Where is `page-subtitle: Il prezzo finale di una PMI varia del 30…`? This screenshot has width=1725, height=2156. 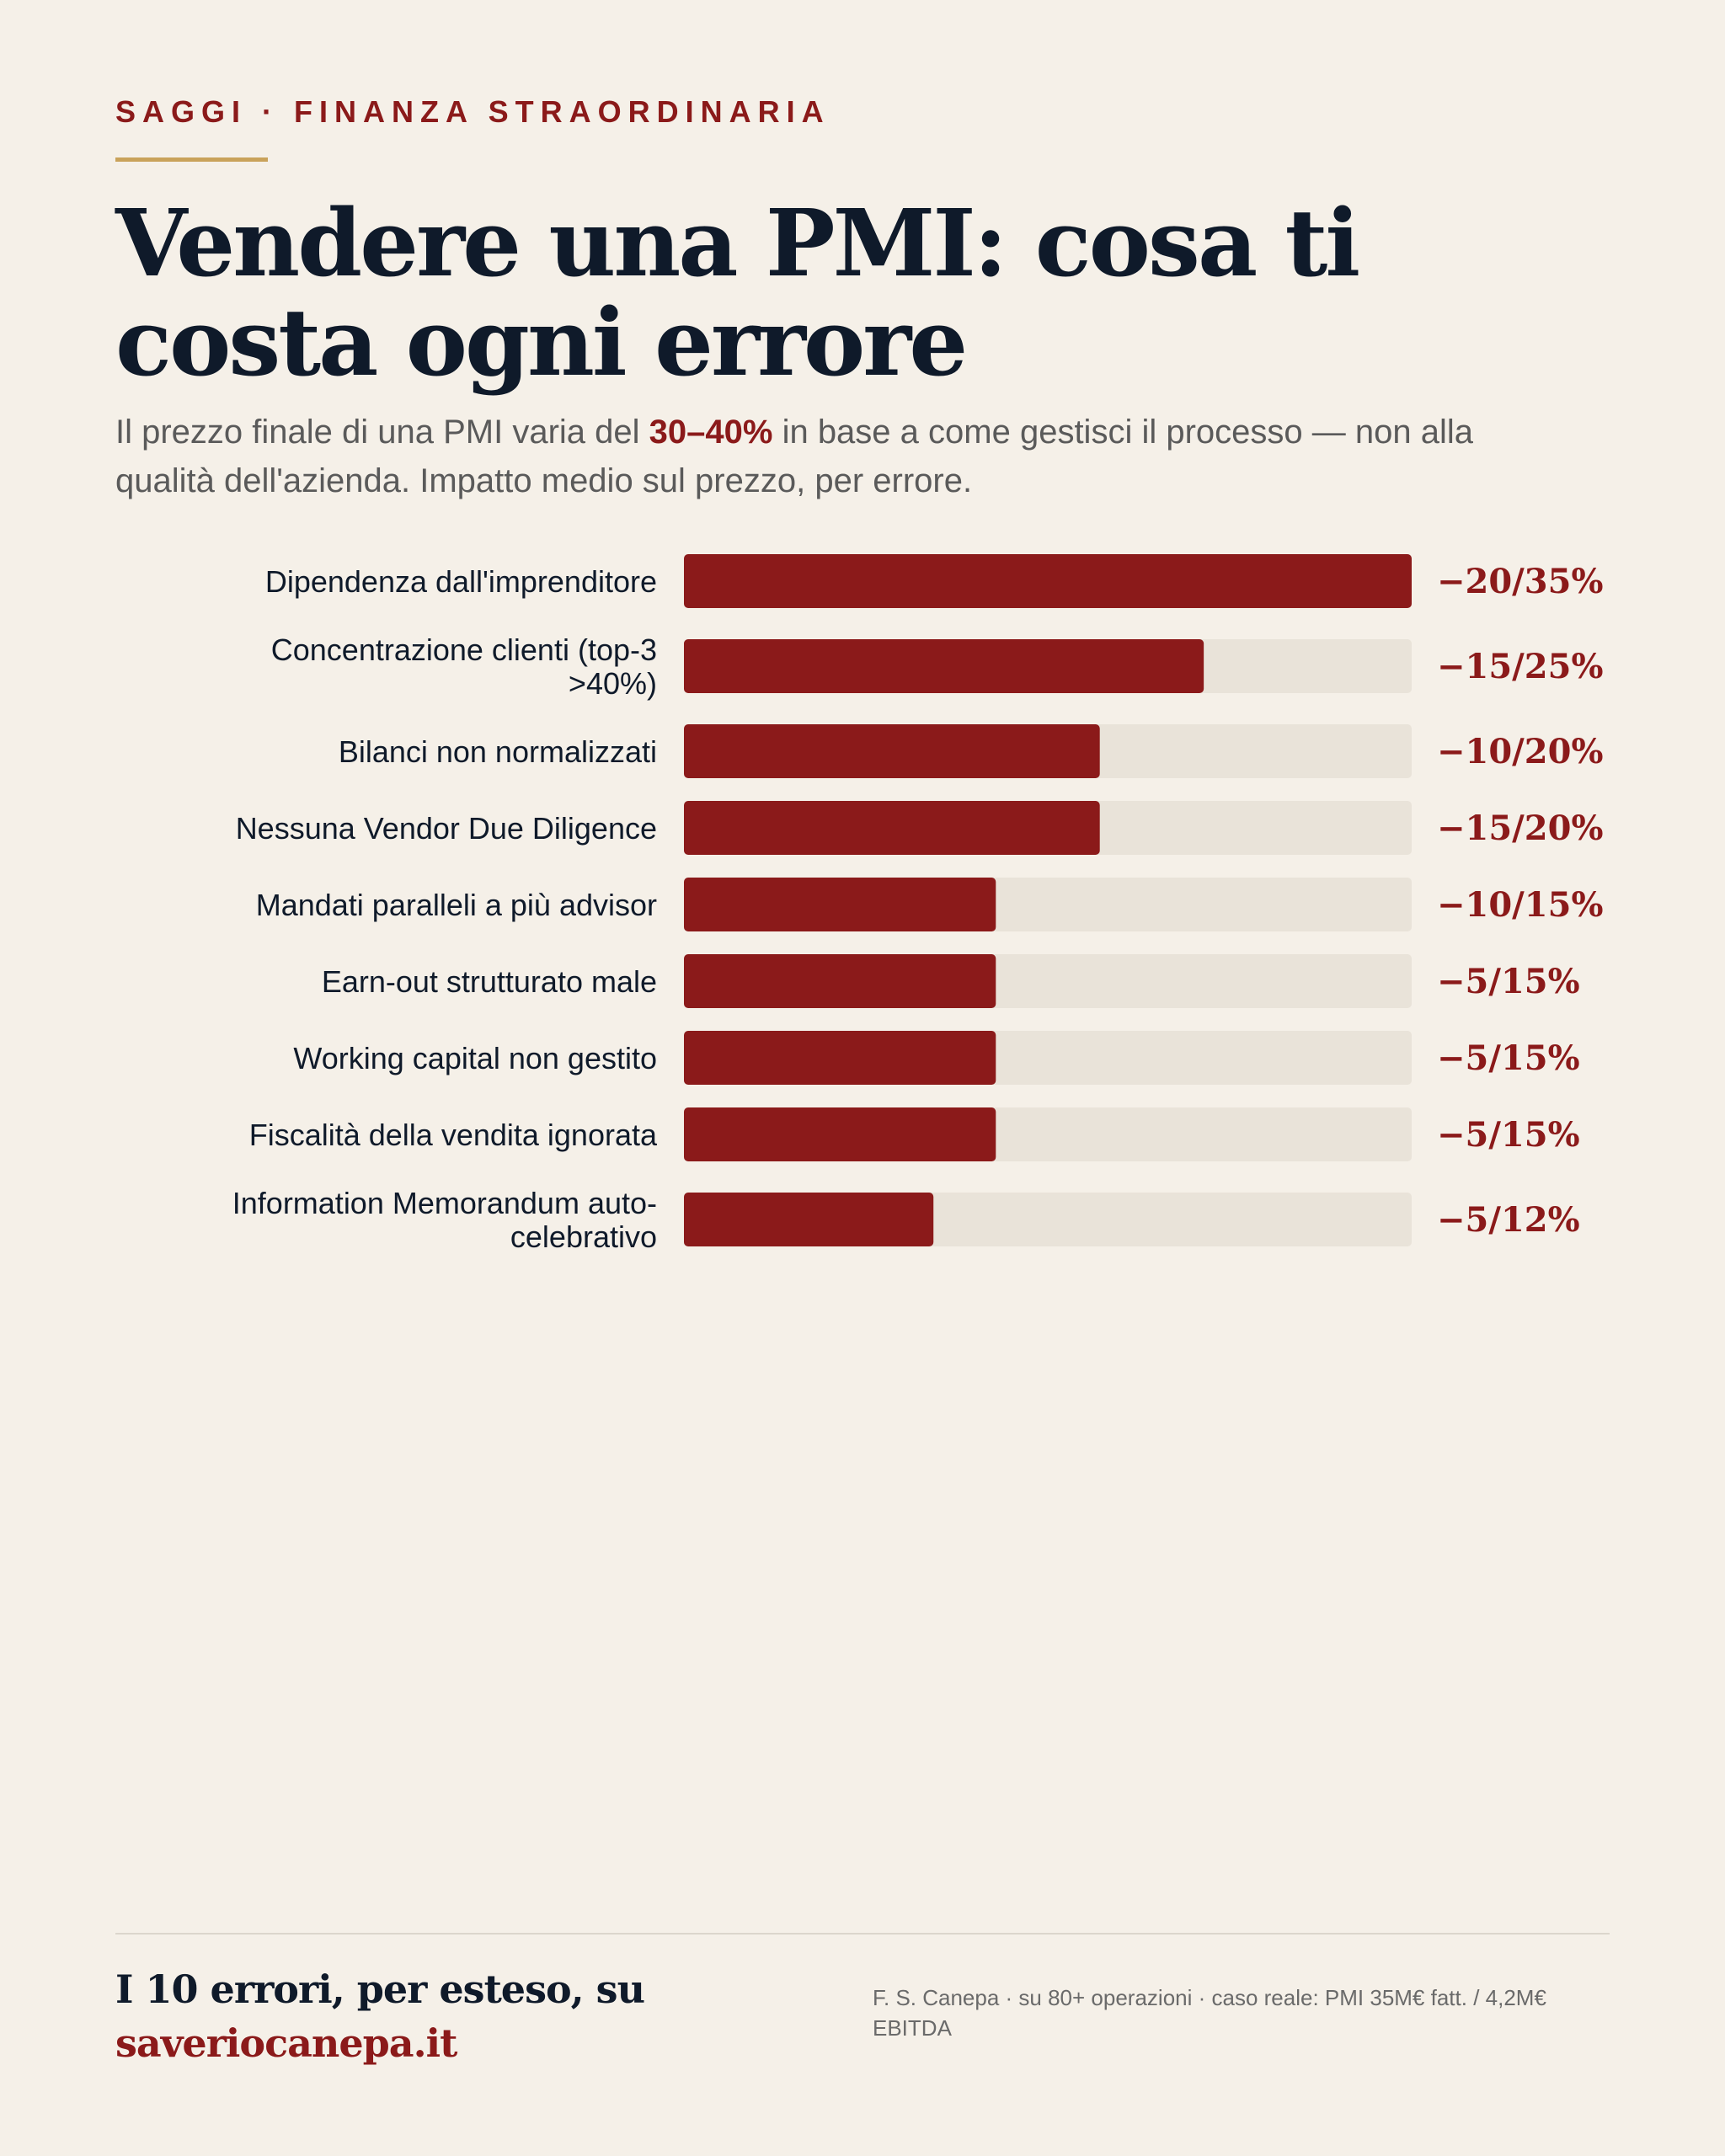
page-subtitle: Il prezzo finale di una PMI varia del 30… is located at coordinates (797, 456).